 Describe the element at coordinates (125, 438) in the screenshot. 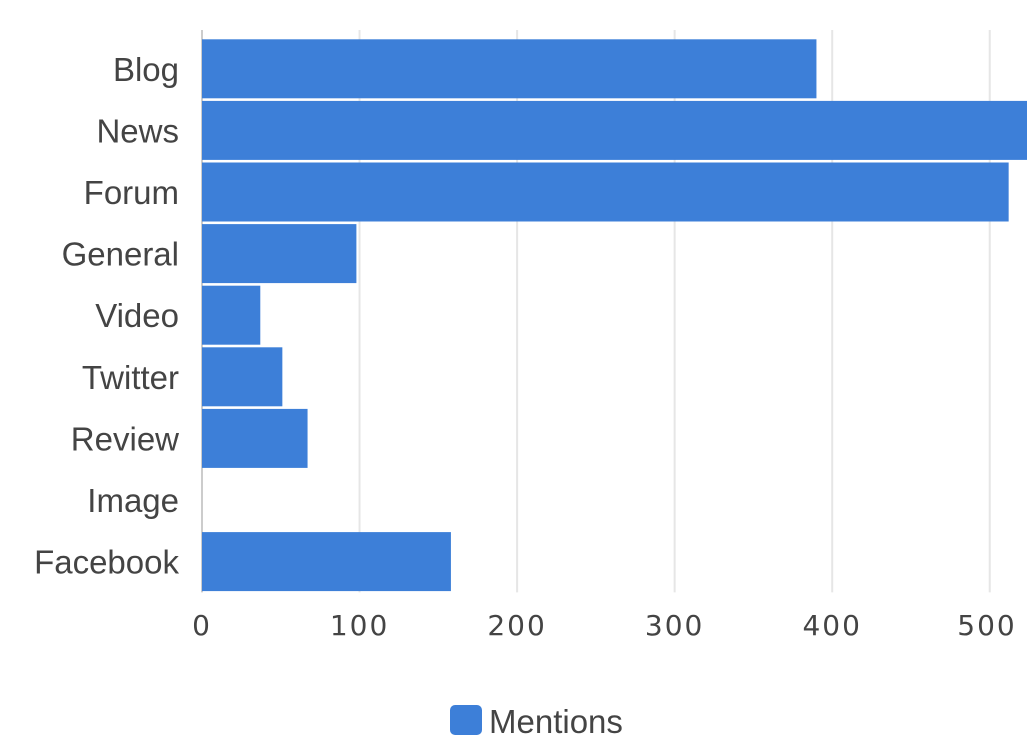

I see `category-label-review: Review` at that location.